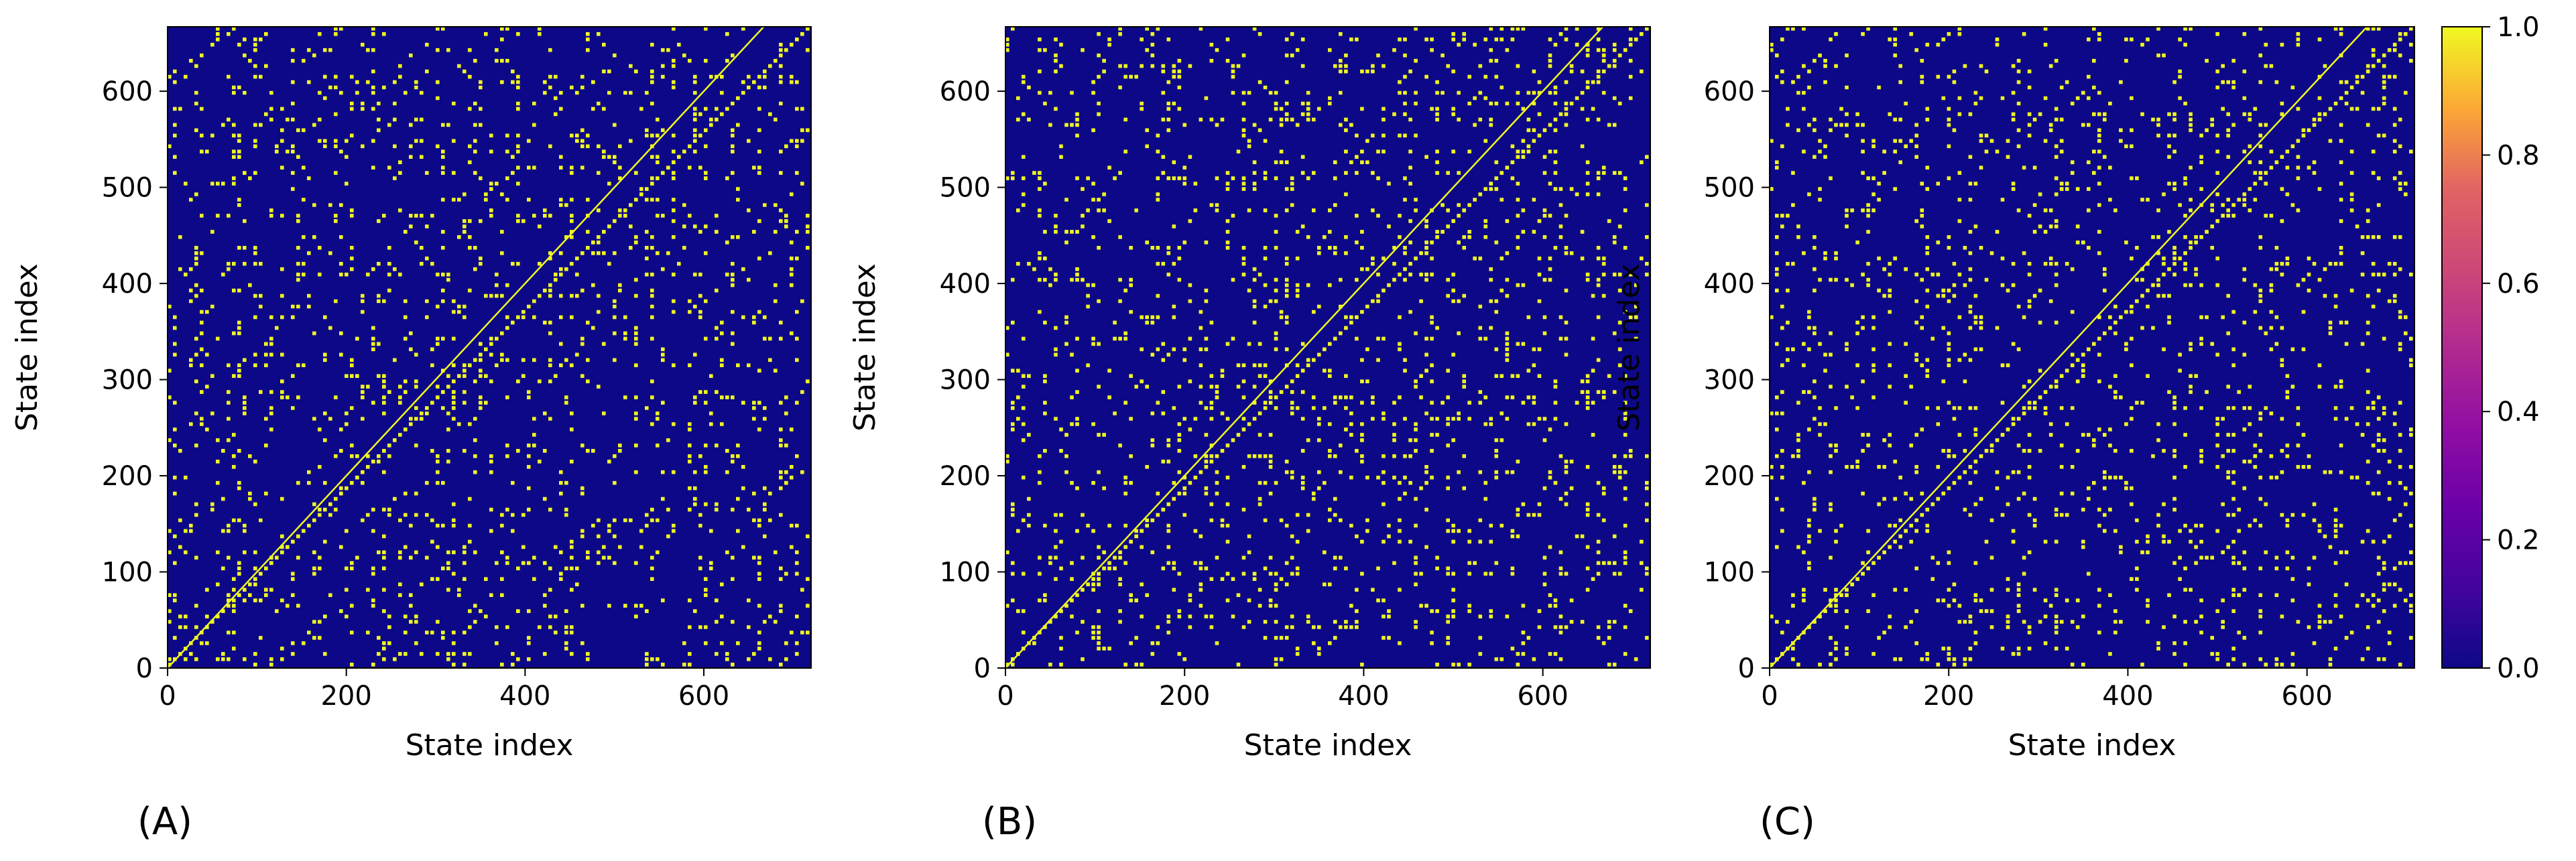  Describe the element at coordinates (1788, 822) in the screenshot. I see `panel-label: (C)` at that location.